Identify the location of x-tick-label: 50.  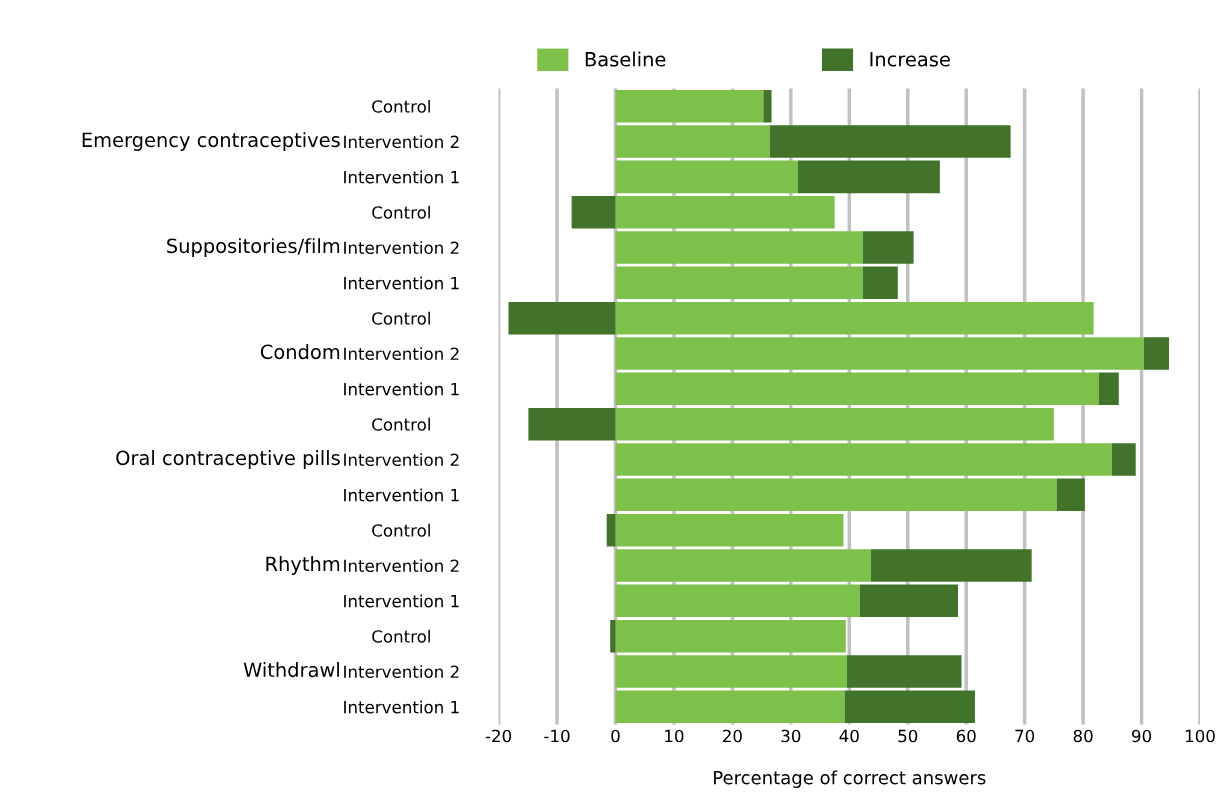
(908, 736).